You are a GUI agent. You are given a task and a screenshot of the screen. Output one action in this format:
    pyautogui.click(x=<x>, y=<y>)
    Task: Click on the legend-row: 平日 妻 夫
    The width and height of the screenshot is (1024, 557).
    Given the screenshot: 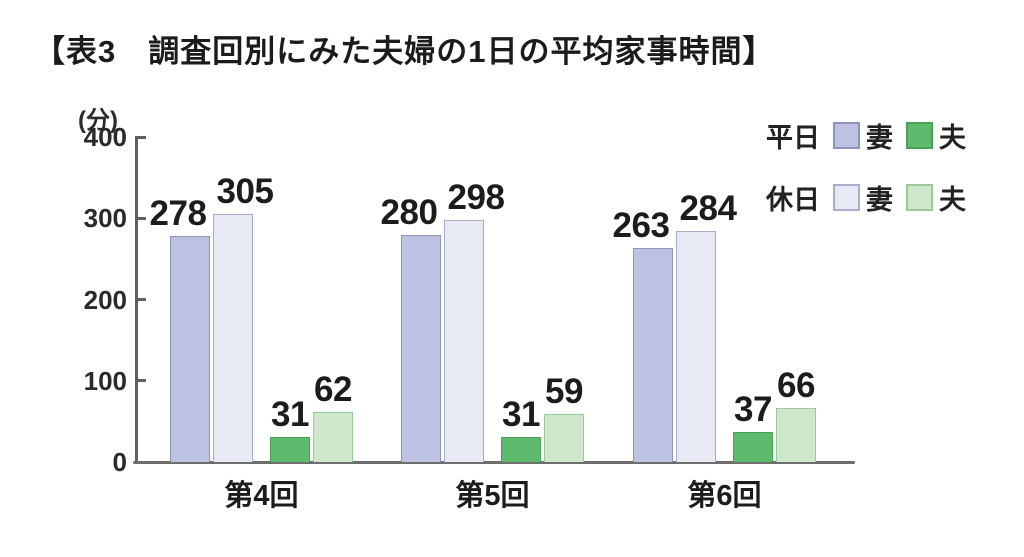 What is the action you would take?
    pyautogui.click(x=872, y=135)
    